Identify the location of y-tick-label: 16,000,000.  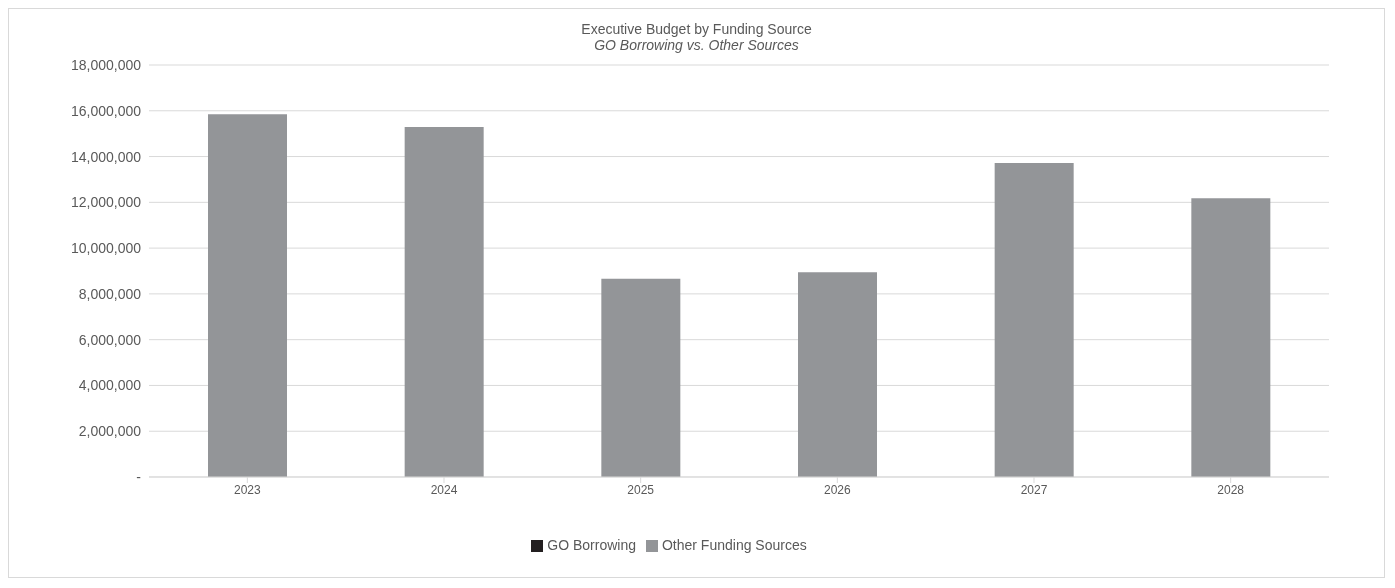
(106, 110).